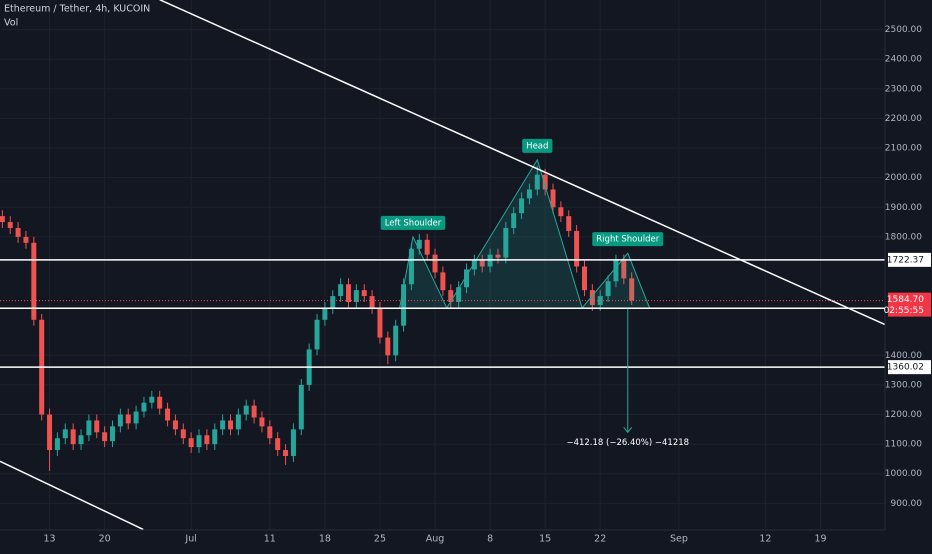 The width and height of the screenshot is (932, 554). I want to click on y-tick-label: 1000.00, so click(903, 474).